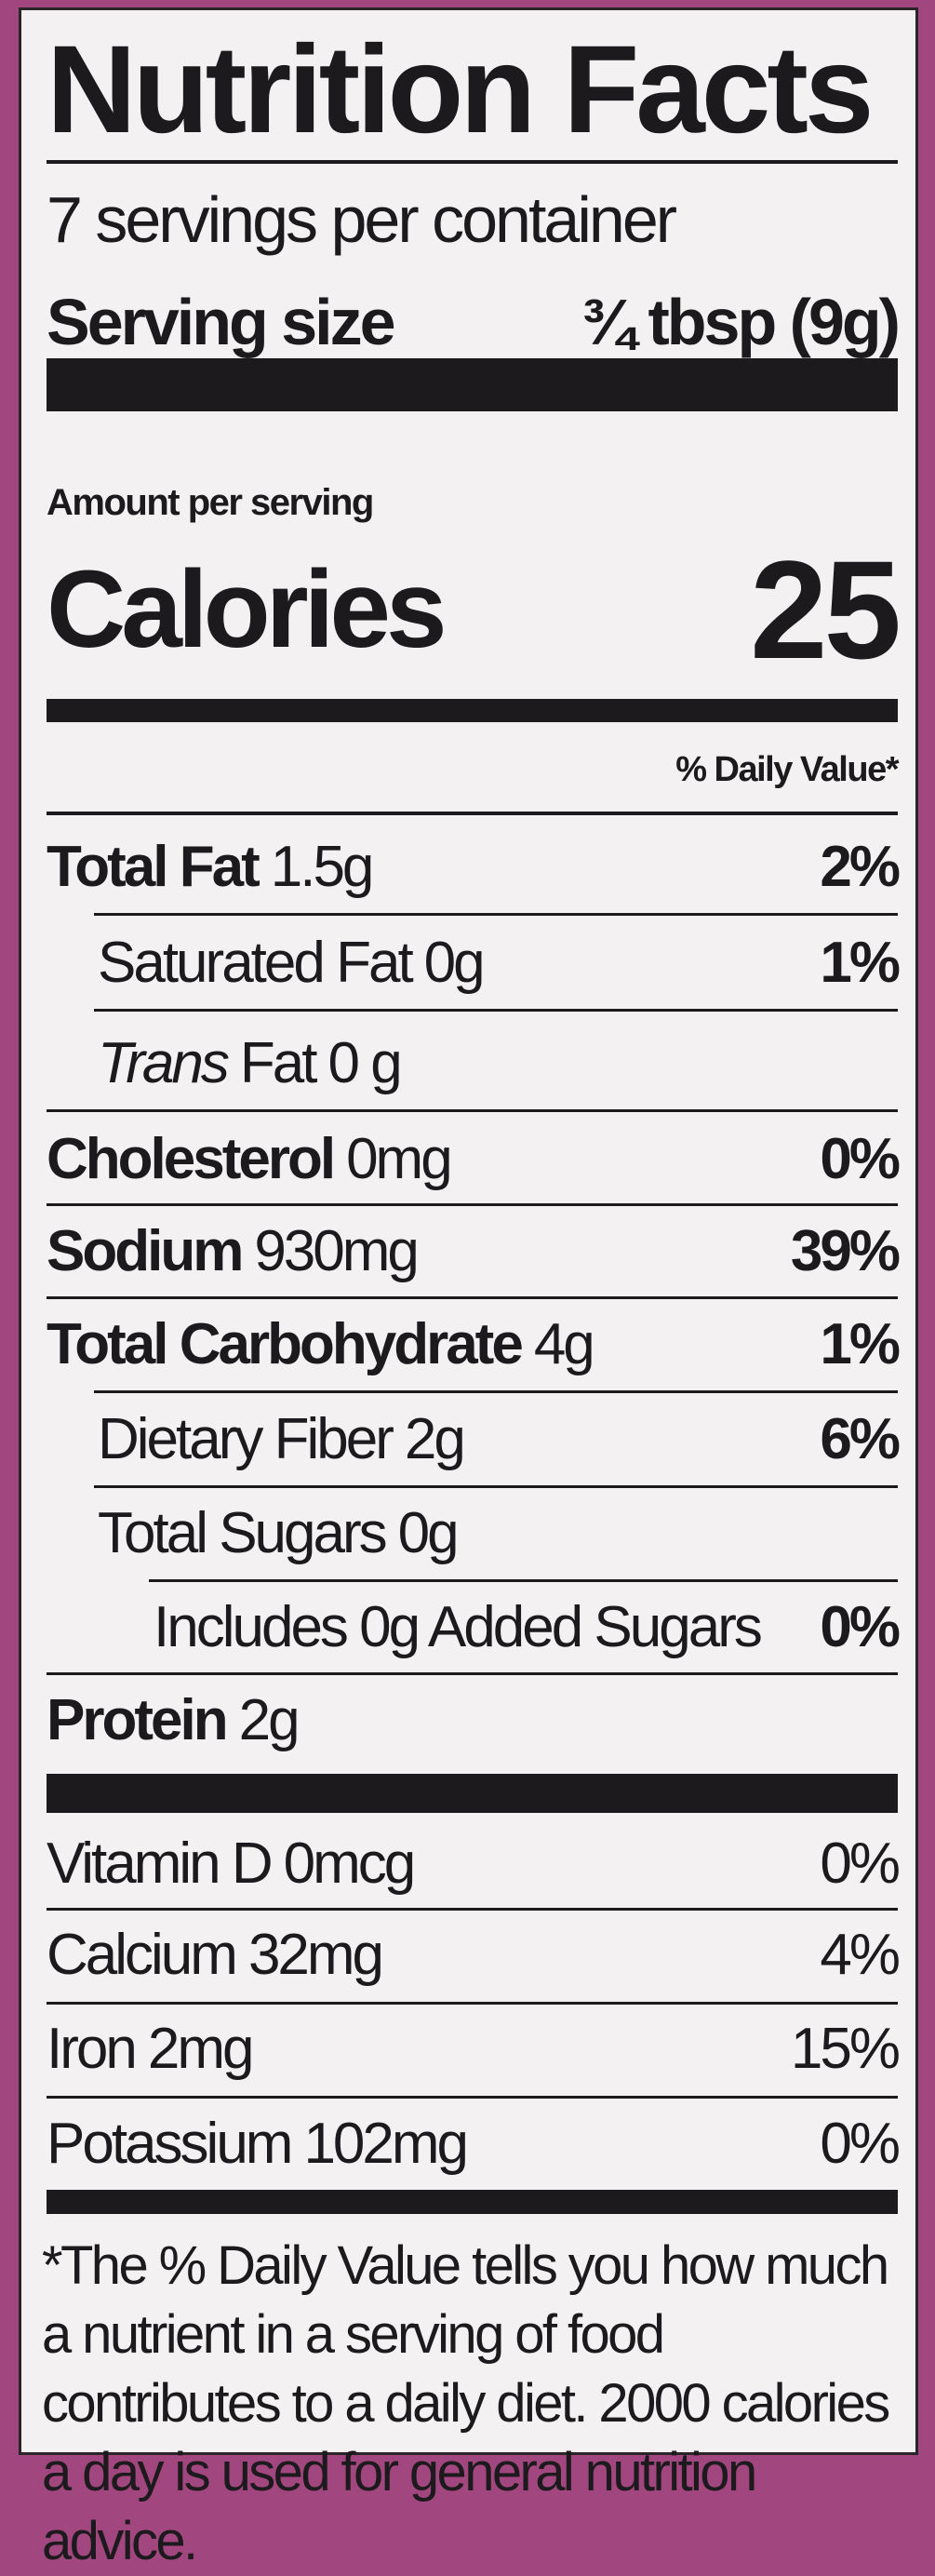 The height and width of the screenshot is (2576, 935). What do you see at coordinates (153, 866) in the screenshot?
I see `nutrient-name: Total Fat` at bounding box center [153, 866].